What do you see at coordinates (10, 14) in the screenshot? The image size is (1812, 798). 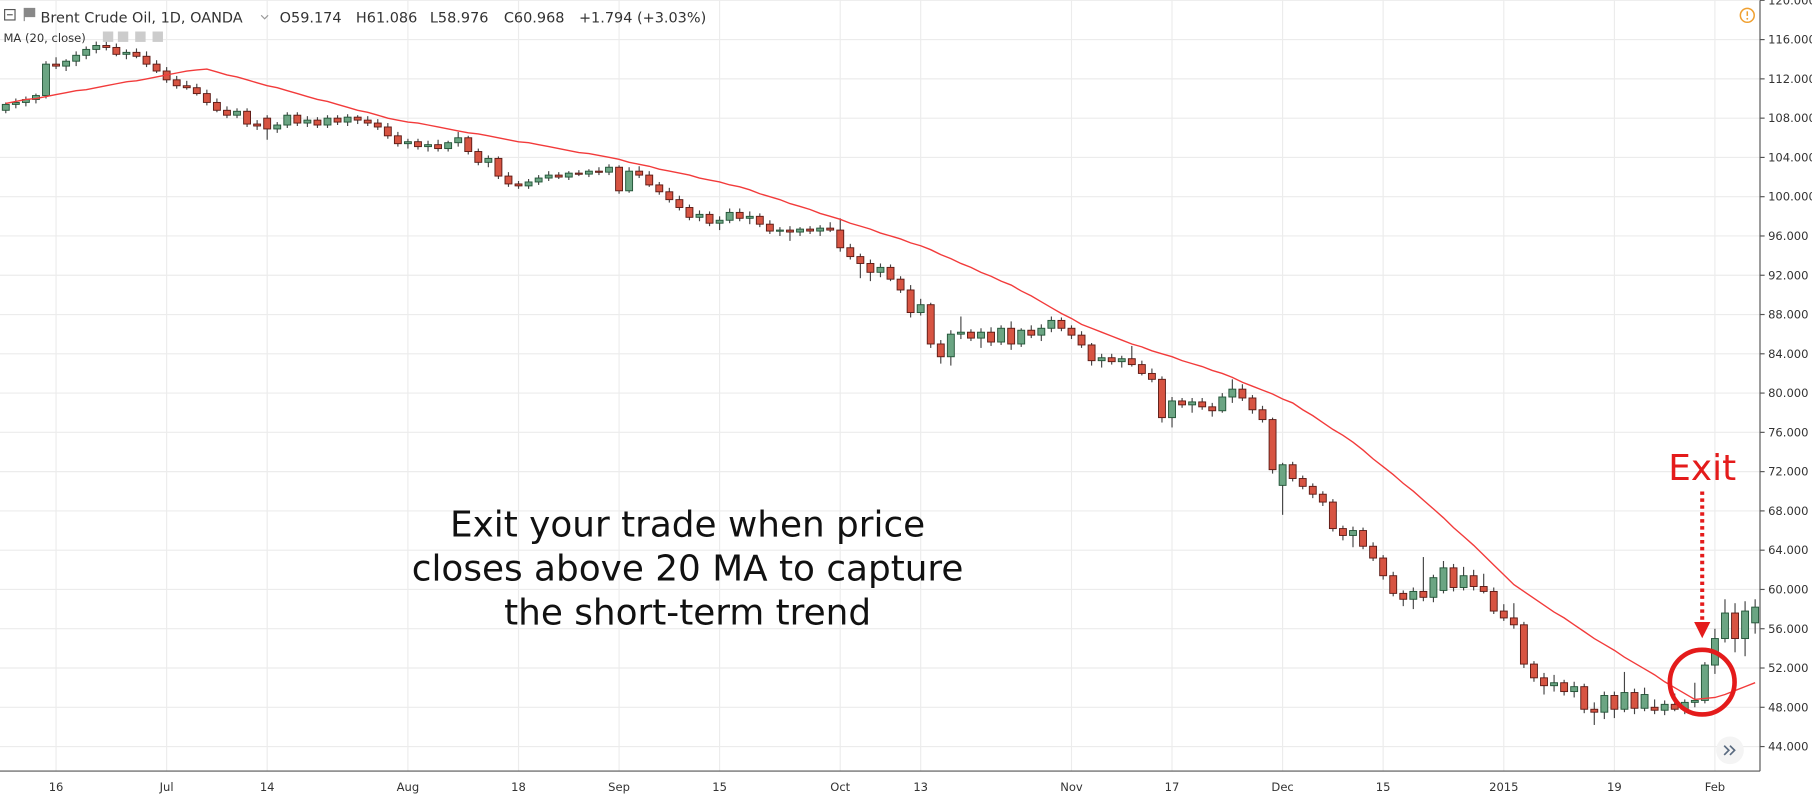 I see `collapse-button` at bounding box center [10, 14].